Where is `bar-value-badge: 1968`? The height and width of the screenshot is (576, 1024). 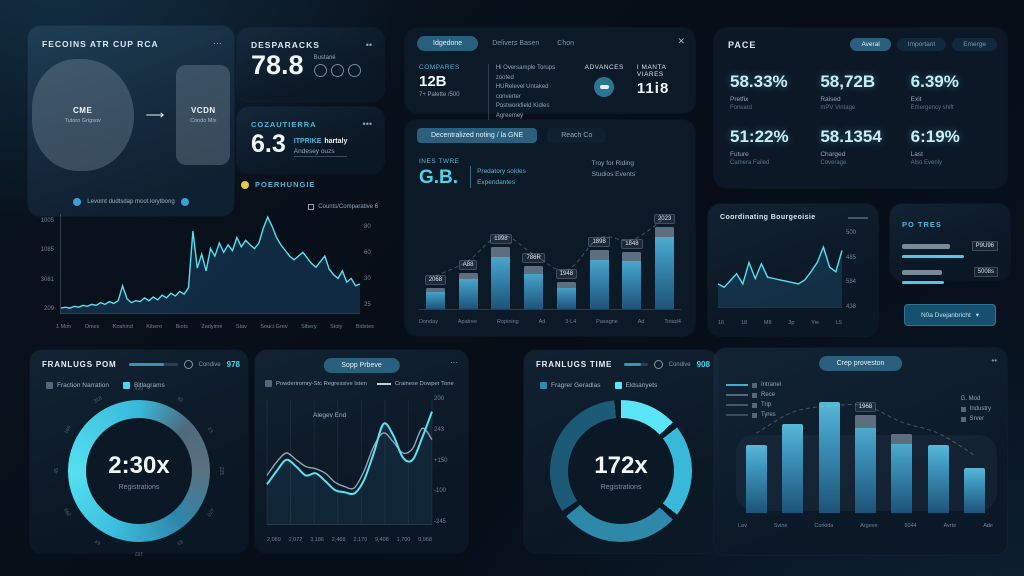 bar-value-badge: 1968 is located at coordinates (865, 407).